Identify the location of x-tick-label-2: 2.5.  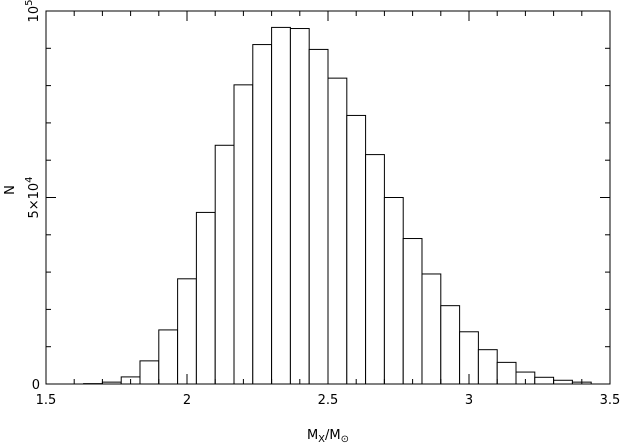
(328, 400).